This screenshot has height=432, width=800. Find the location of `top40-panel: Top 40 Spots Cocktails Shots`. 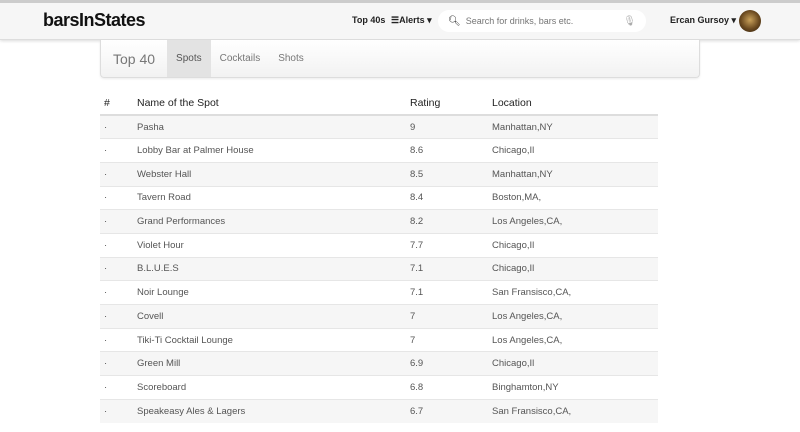

top40-panel: Top 40 Spots Cocktails Shots is located at coordinates (400, 59).